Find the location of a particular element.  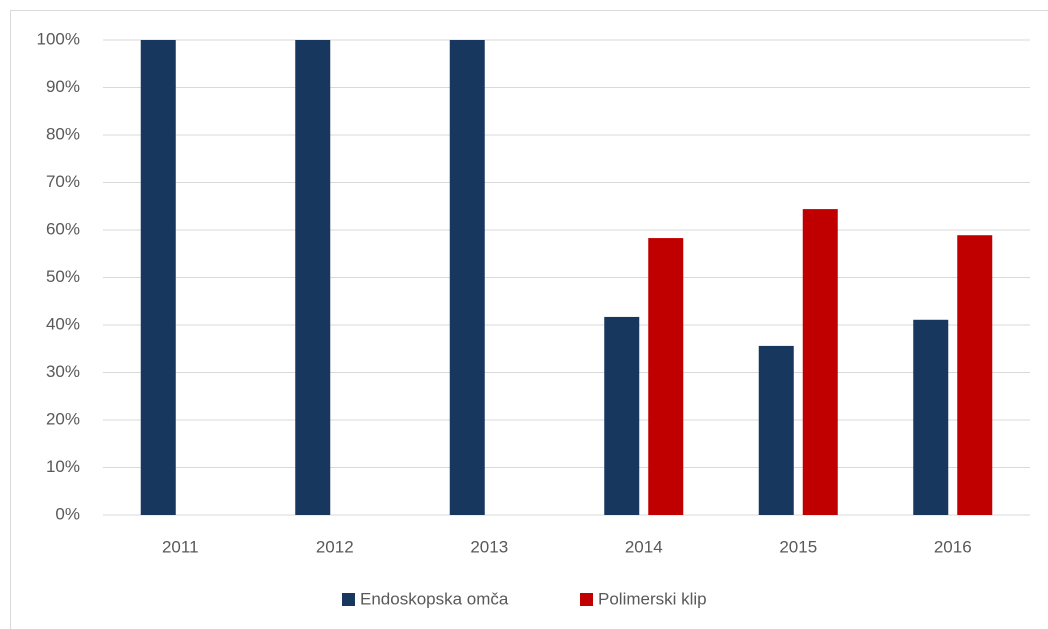

y-tick-label: 100% is located at coordinates (58, 38).